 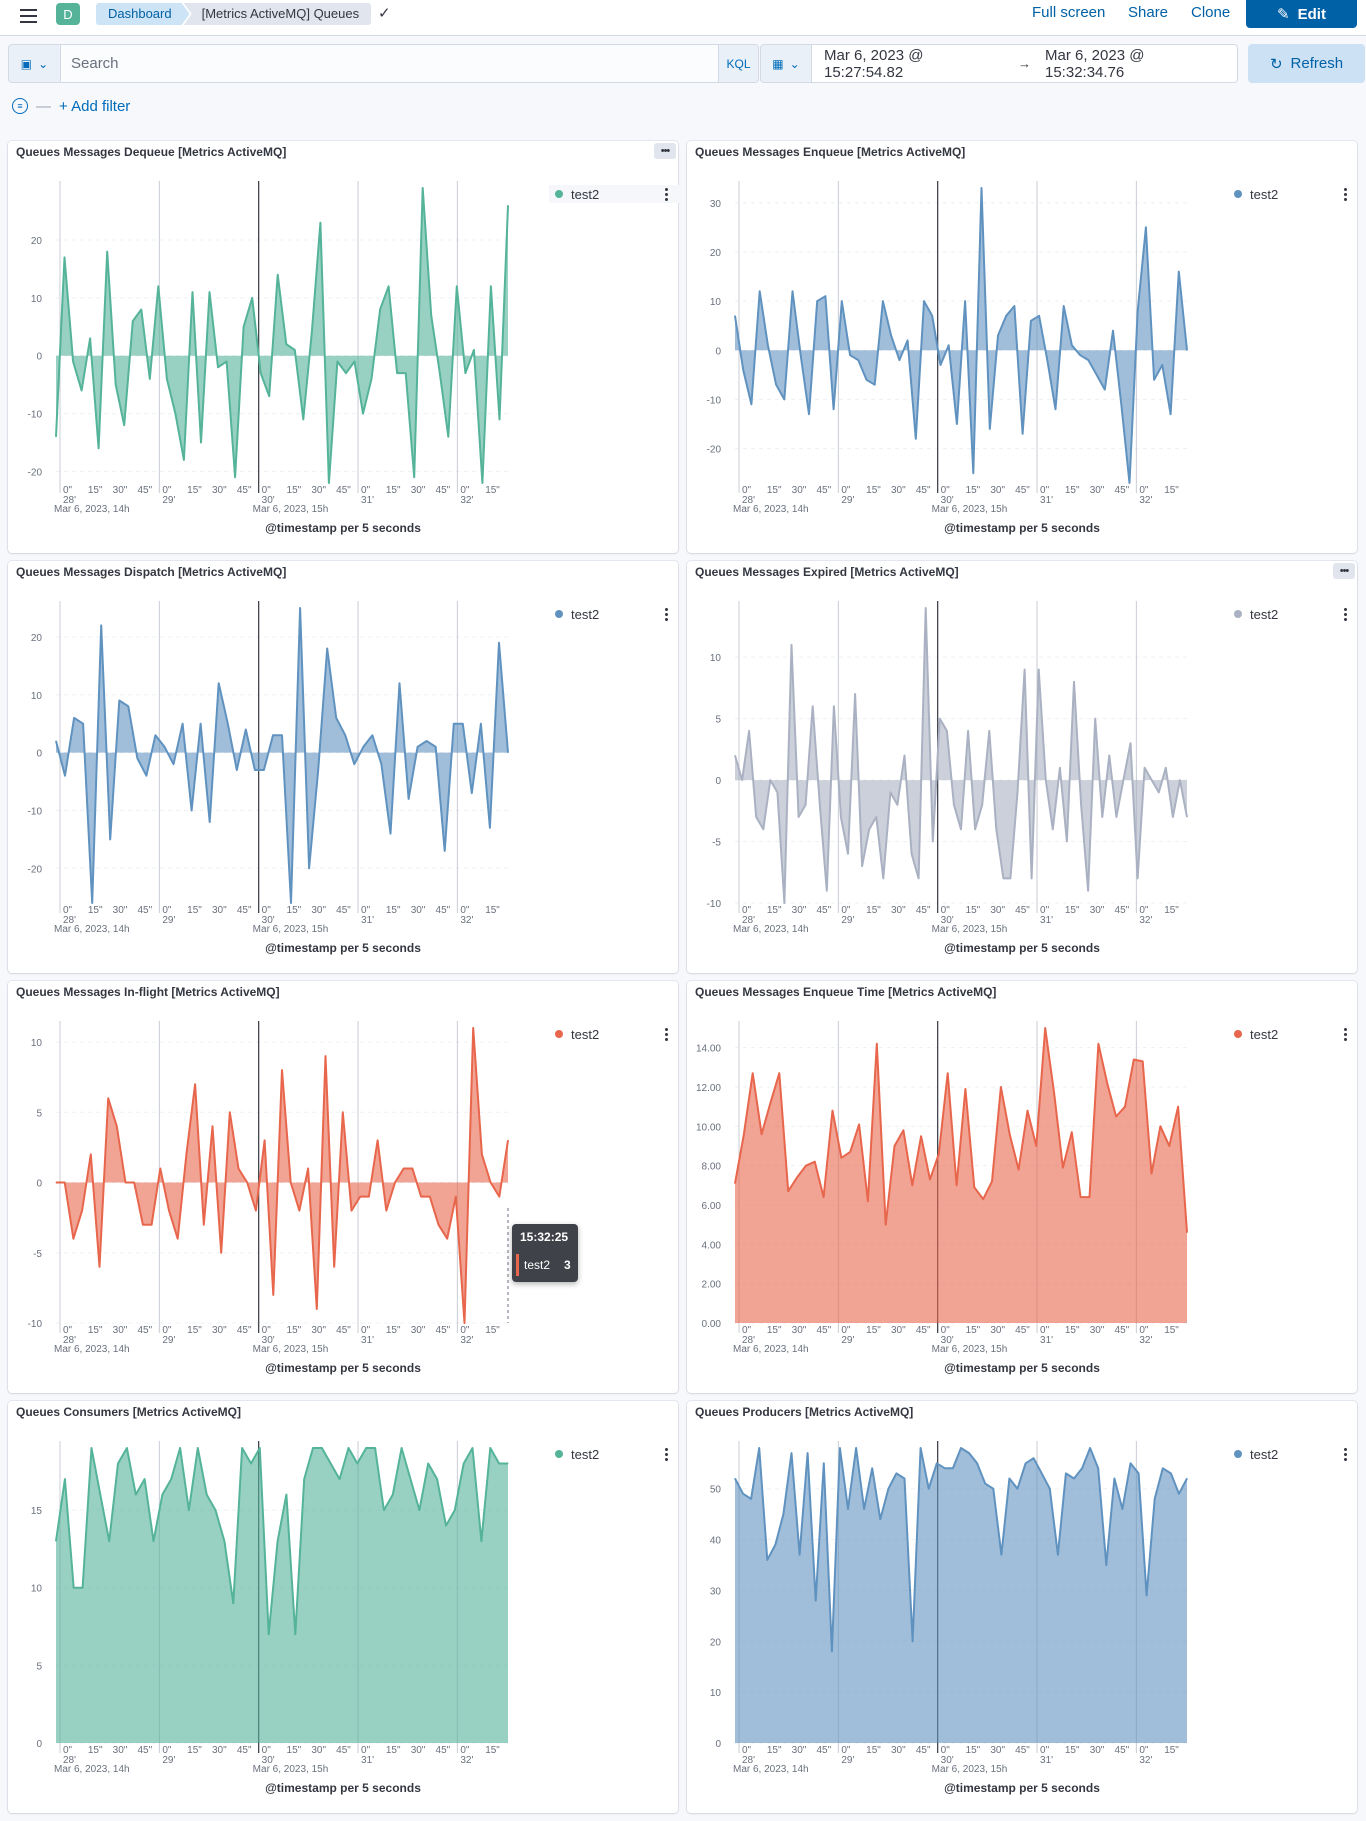 I want to click on clone-link: Clone, so click(x=1211, y=12).